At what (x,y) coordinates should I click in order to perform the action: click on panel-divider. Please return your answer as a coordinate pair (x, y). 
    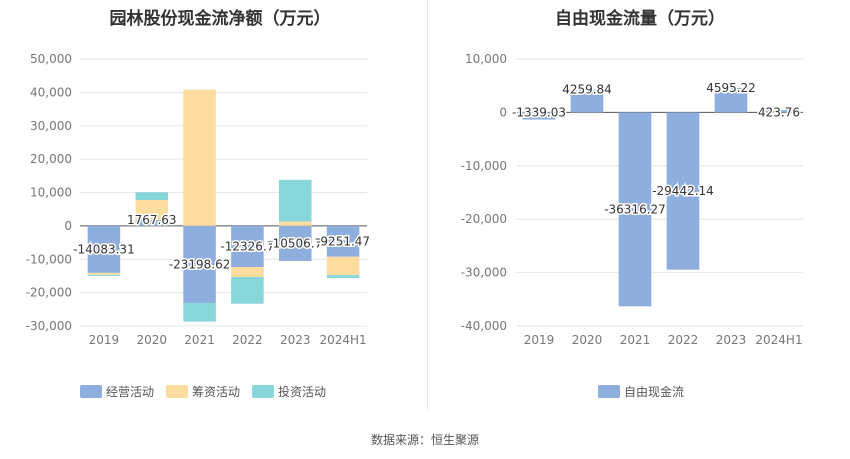
    Looking at the image, I should click on (427, 205).